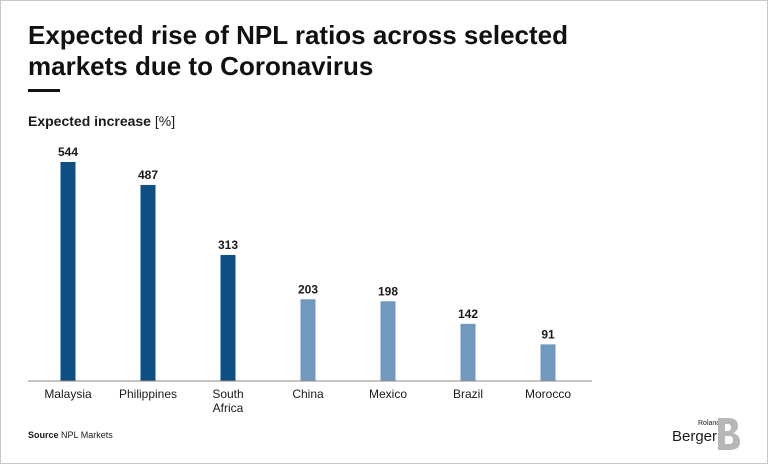 The height and width of the screenshot is (464, 768). What do you see at coordinates (695, 436) in the screenshot?
I see `logo-text-berger: Berger` at bounding box center [695, 436].